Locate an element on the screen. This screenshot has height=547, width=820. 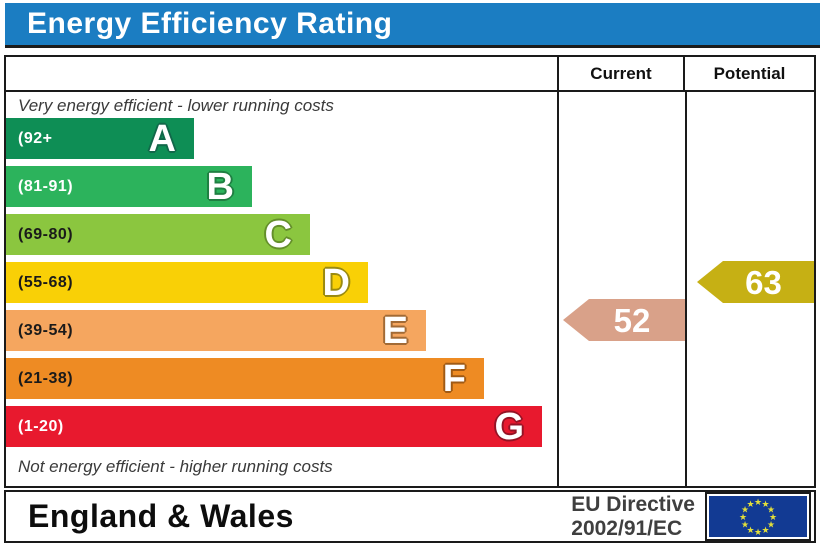
band-range-label: (92+ is located at coordinates (35, 138).